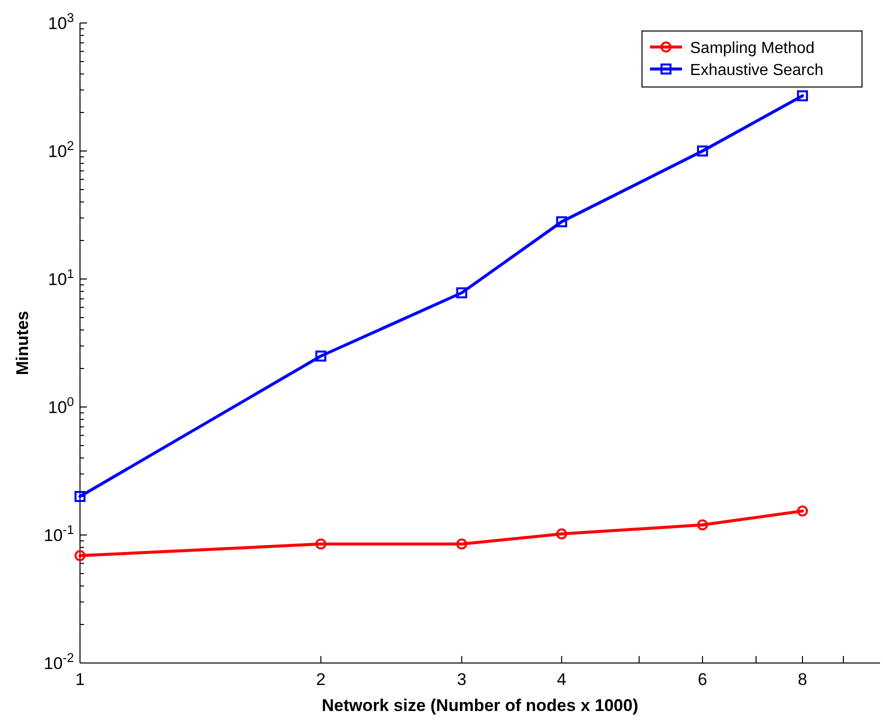  I want to click on y-tick-label: 10$^{2}$, so click(61, 149).